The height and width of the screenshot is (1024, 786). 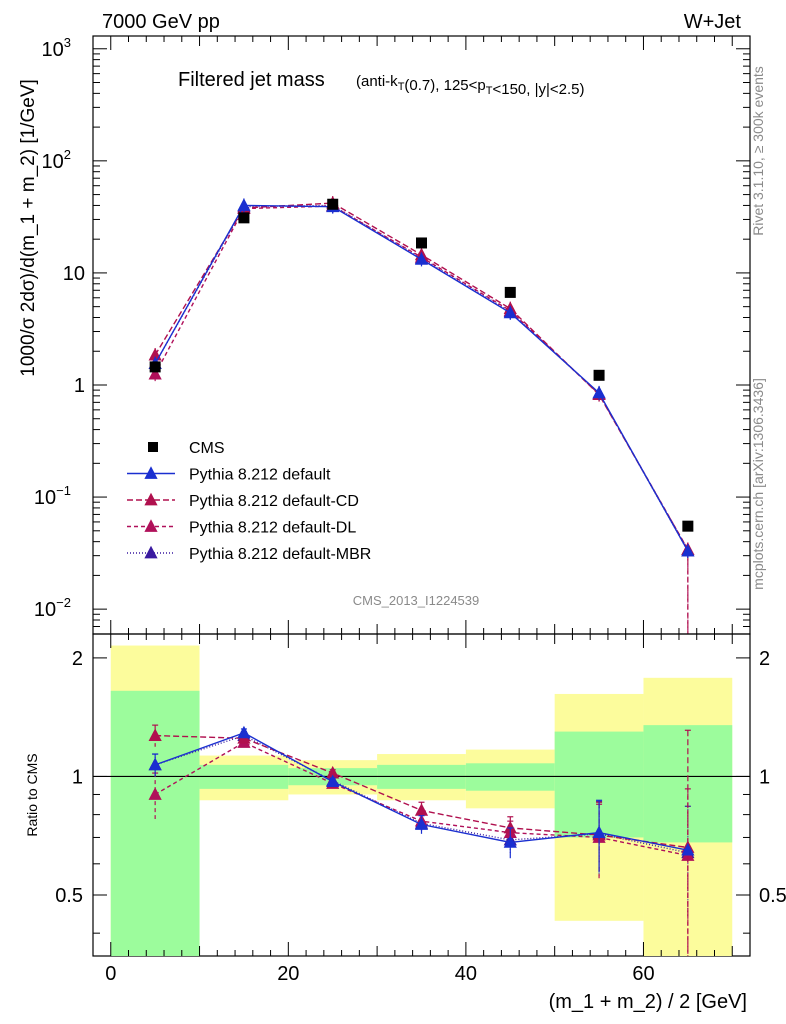 What do you see at coordinates (758, 484) in the screenshot?
I see `mcplots-label: mcplots.cern.ch [arXiv:1306.3436]` at bounding box center [758, 484].